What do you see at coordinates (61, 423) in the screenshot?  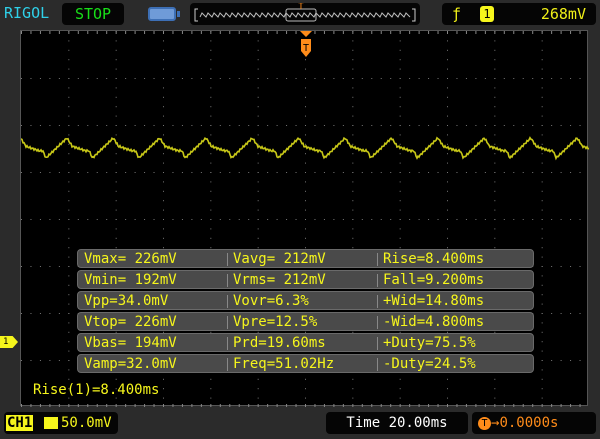 I see `channel1-scale: CH1 50.0mV` at bounding box center [61, 423].